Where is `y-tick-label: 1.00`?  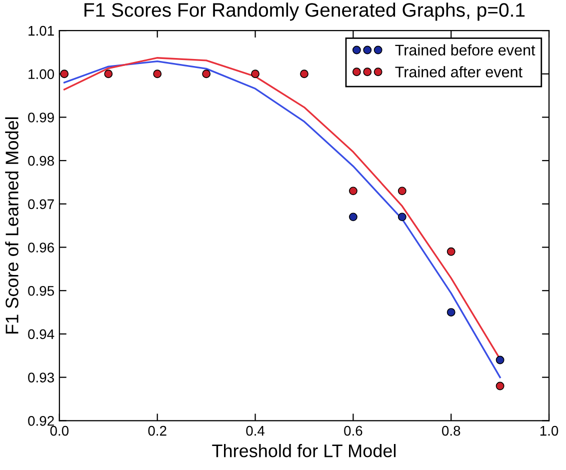 y-tick-label: 1.00 is located at coordinates (41, 74).